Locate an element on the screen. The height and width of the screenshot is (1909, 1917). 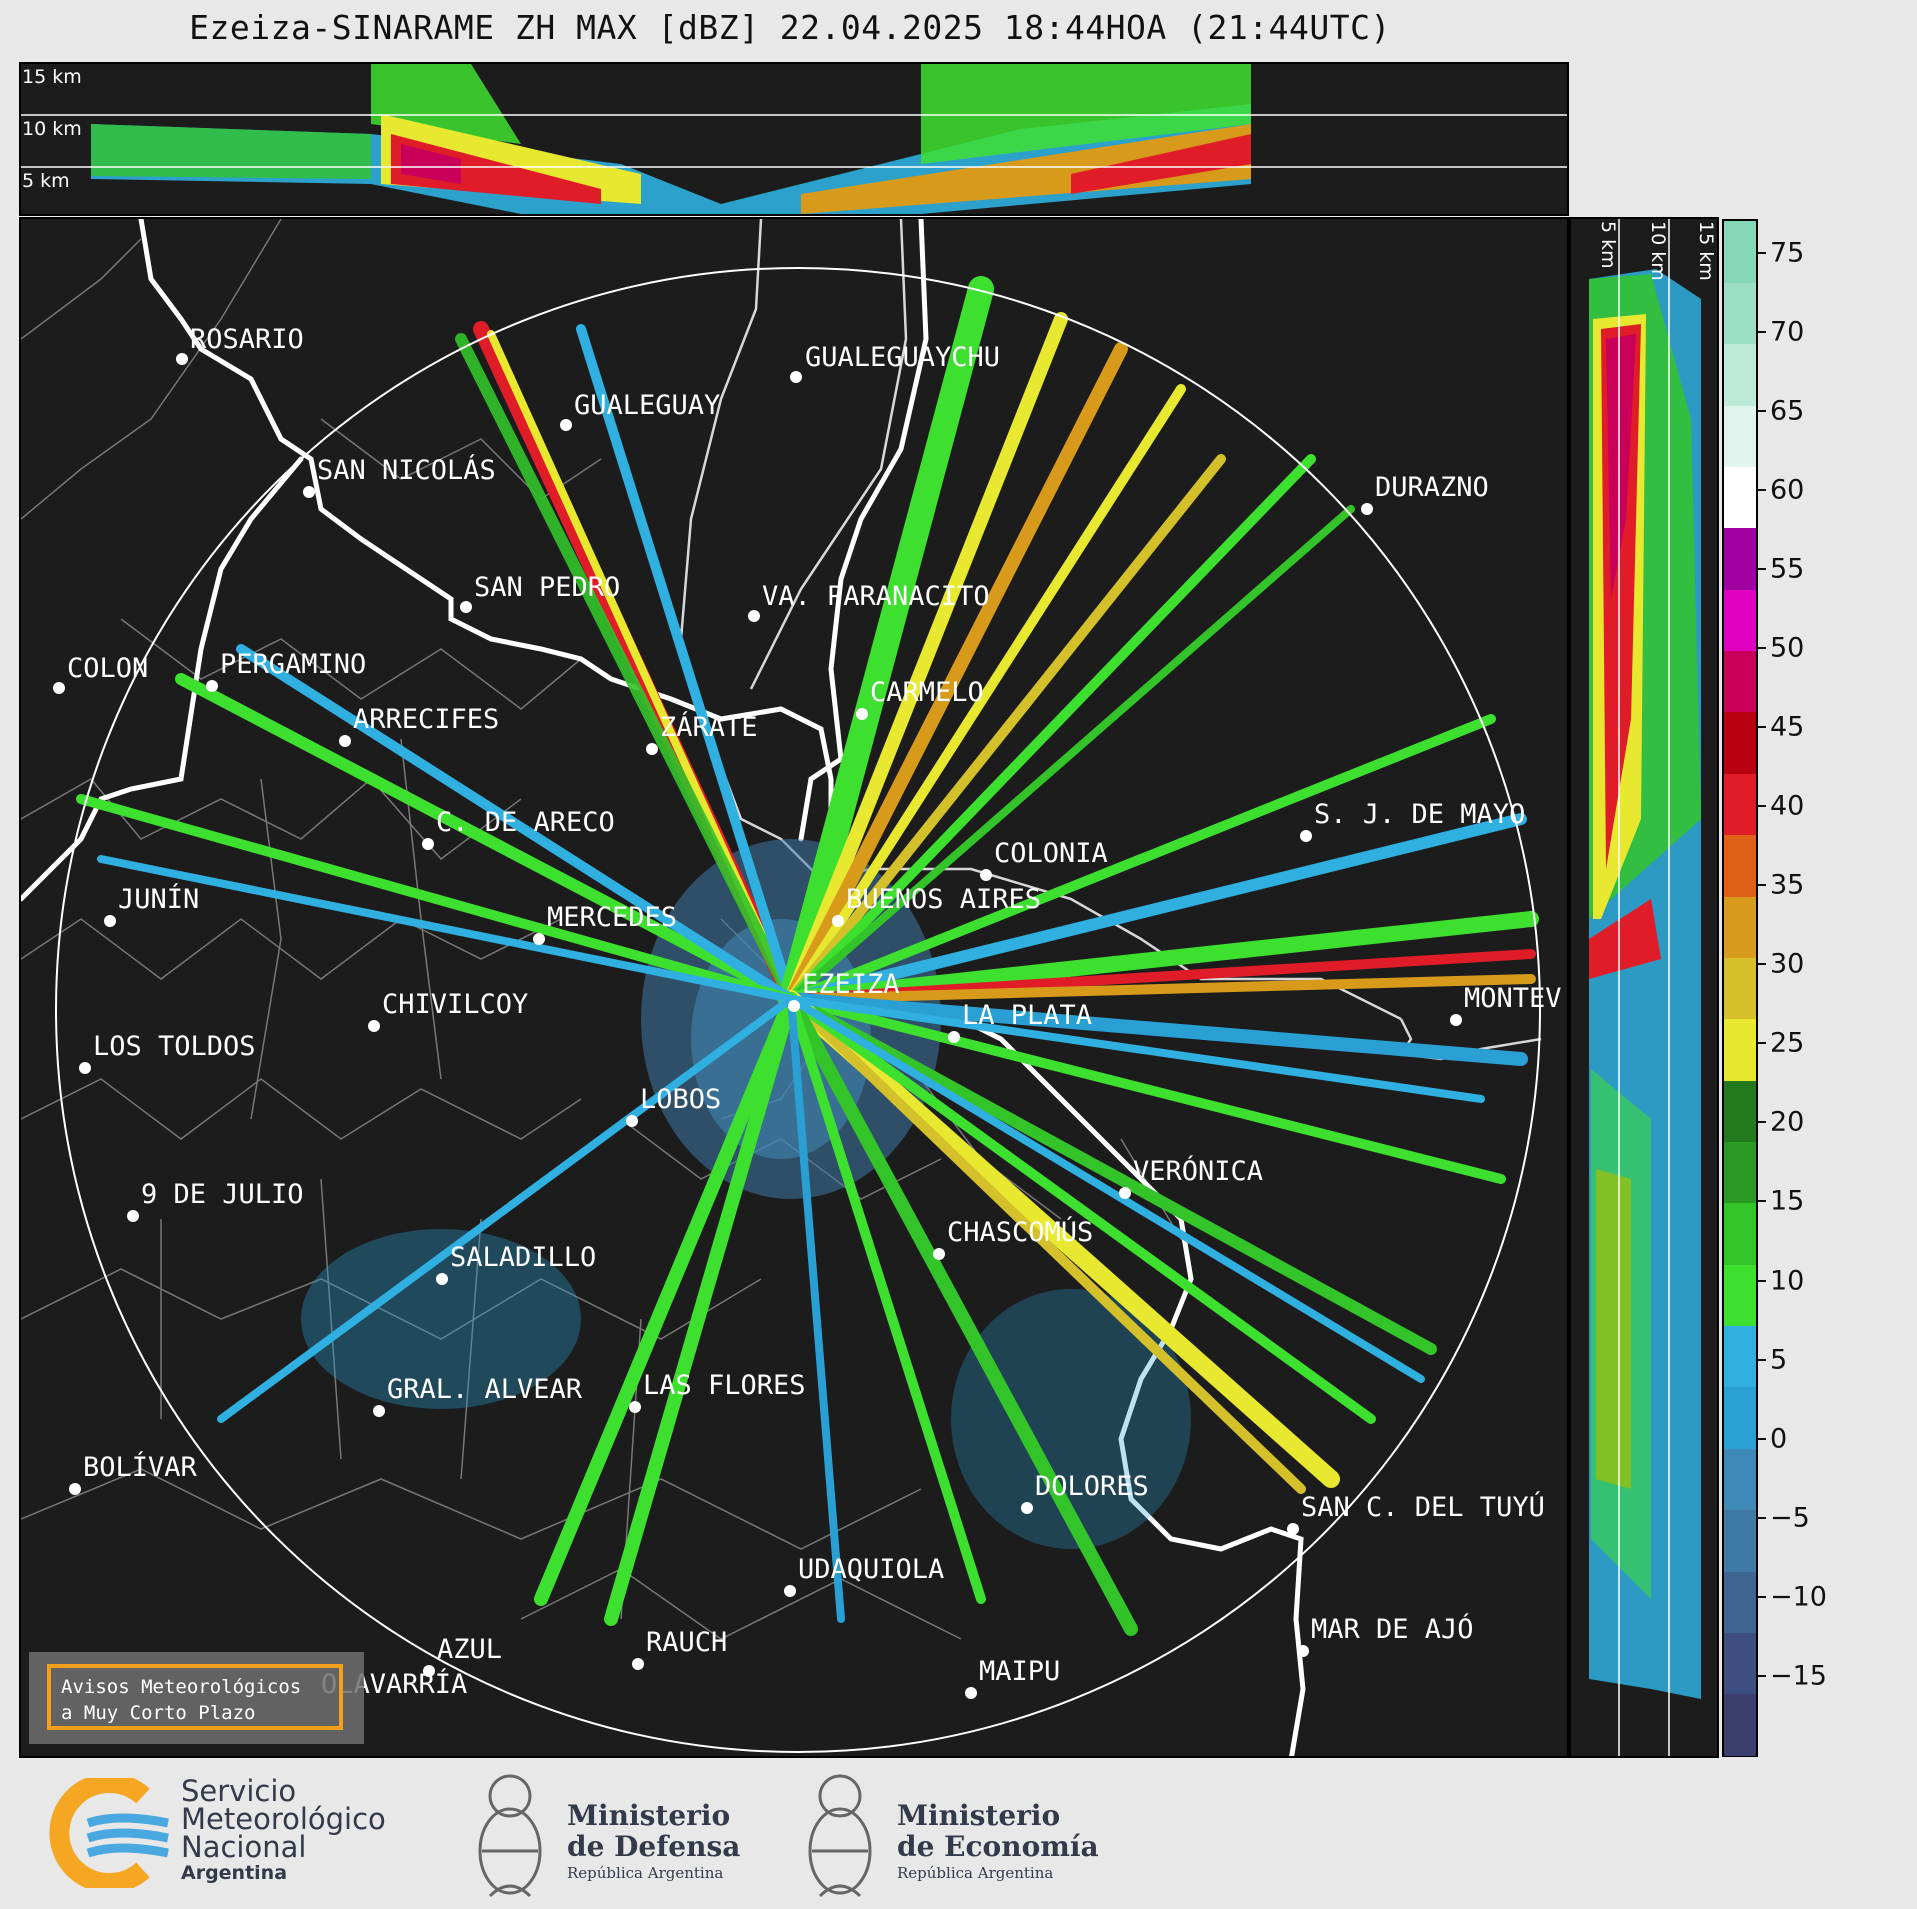
city-label-c-de-areco: C. DE ARECO is located at coordinates (525, 822).